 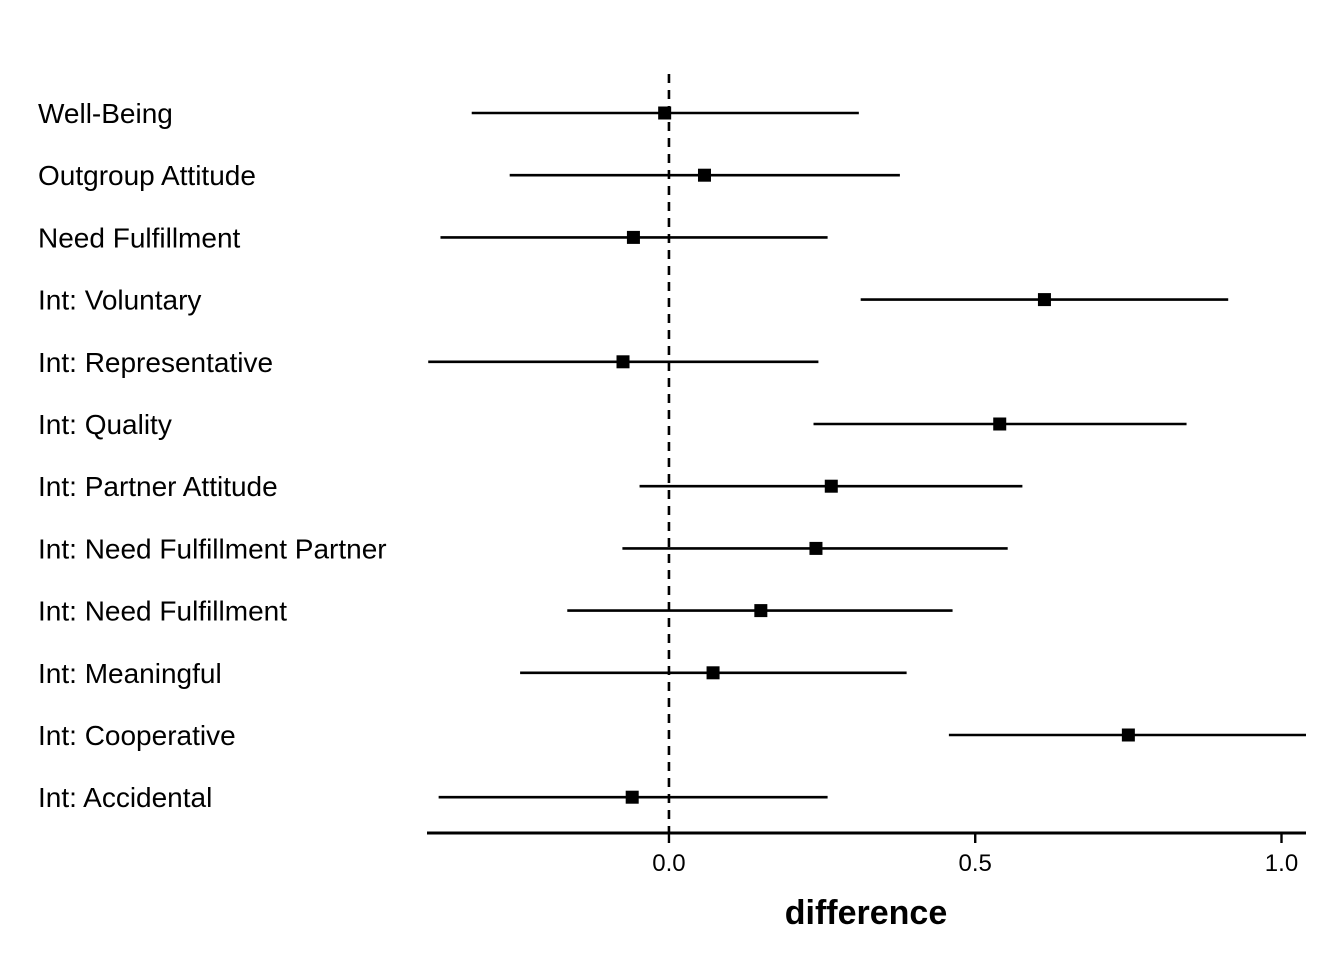 What do you see at coordinates (125, 797) in the screenshot?
I see `category-label: Int: Accidental` at bounding box center [125, 797].